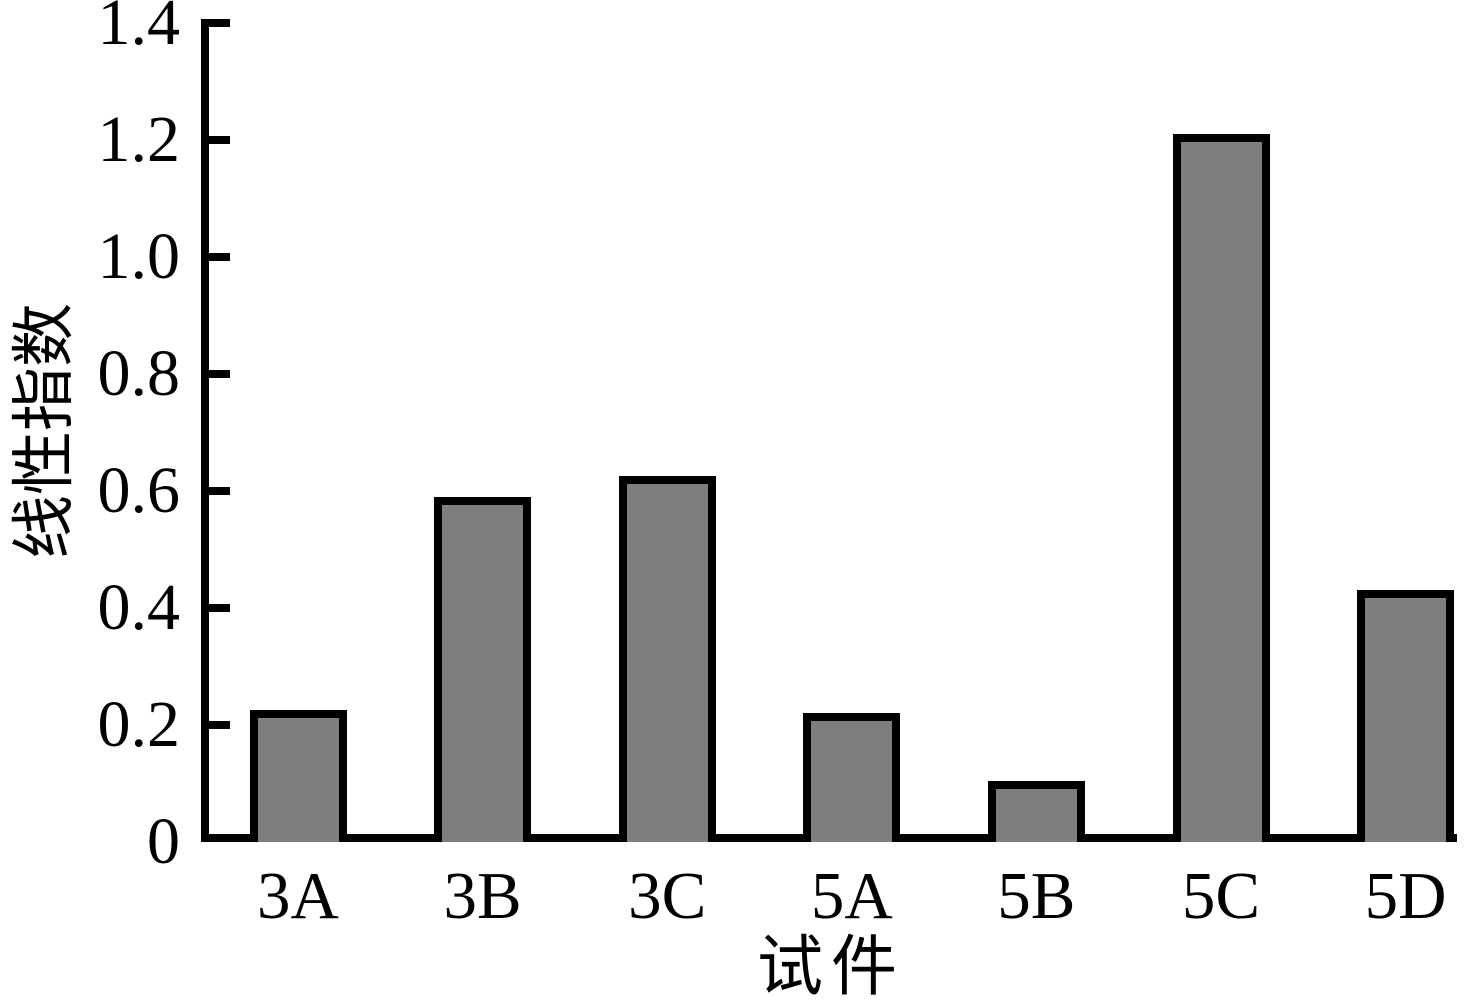 The height and width of the screenshot is (1007, 1472). I want to click on x-category-label-5A: 5A, so click(851, 896).